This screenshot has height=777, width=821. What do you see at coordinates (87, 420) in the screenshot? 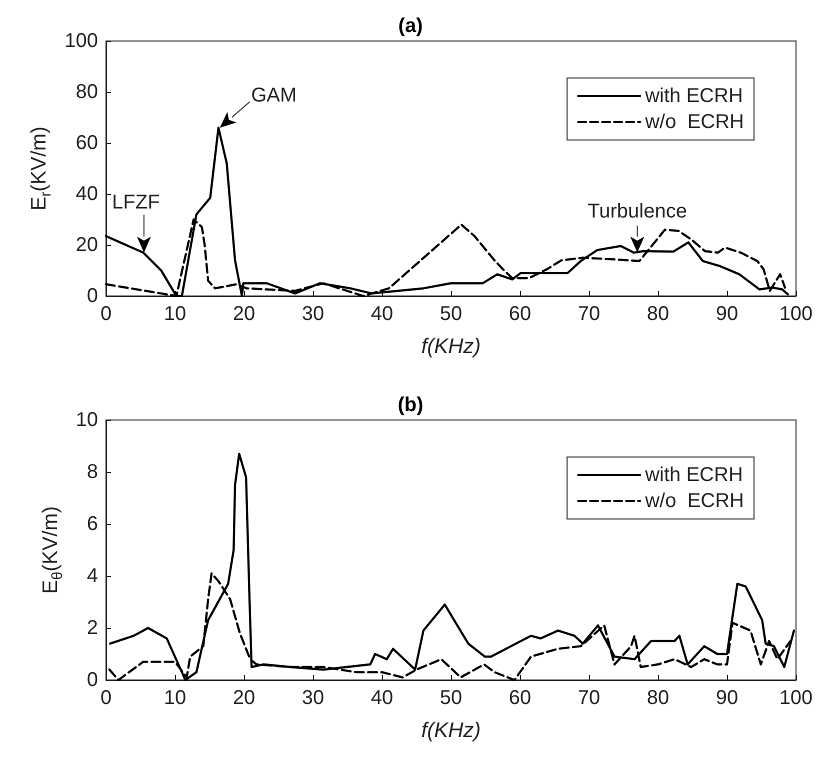
I see `y-tick-label: 10` at bounding box center [87, 420].